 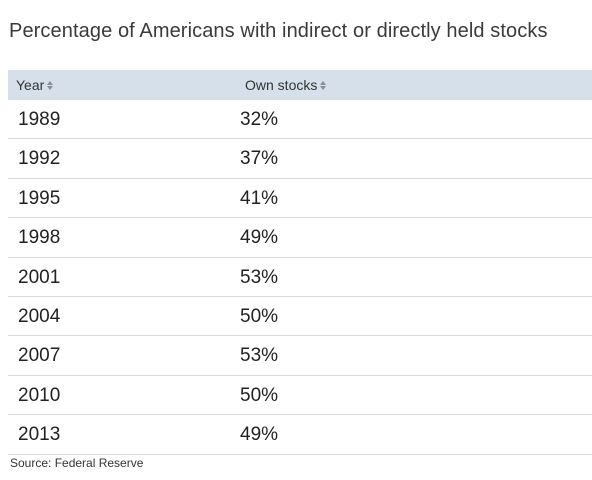 What do you see at coordinates (300, 356) in the screenshot?
I see `table-row: 2007 53%` at bounding box center [300, 356].